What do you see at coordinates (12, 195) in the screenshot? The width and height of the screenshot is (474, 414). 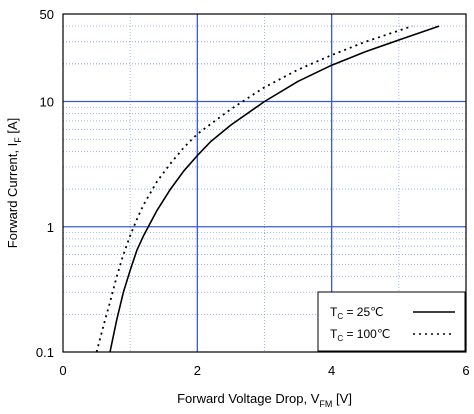 I see `y-axis-title-main: Forward Current, I` at bounding box center [12, 195].